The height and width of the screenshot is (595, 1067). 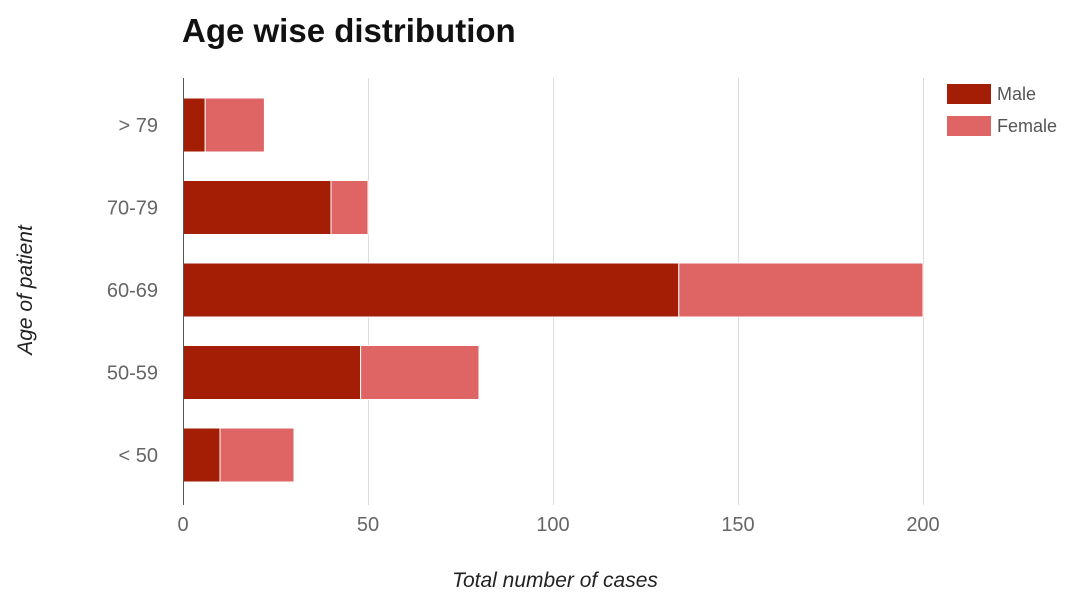 What do you see at coordinates (368, 525) in the screenshot?
I see `x-tick-label: 50` at bounding box center [368, 525].